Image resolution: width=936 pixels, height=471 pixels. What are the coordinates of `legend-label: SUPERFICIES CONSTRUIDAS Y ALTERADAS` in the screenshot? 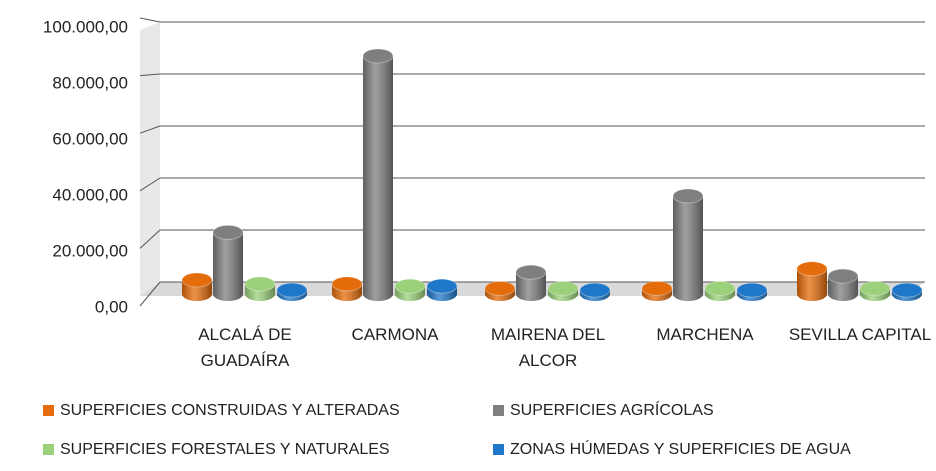 It's located at (230, 410).